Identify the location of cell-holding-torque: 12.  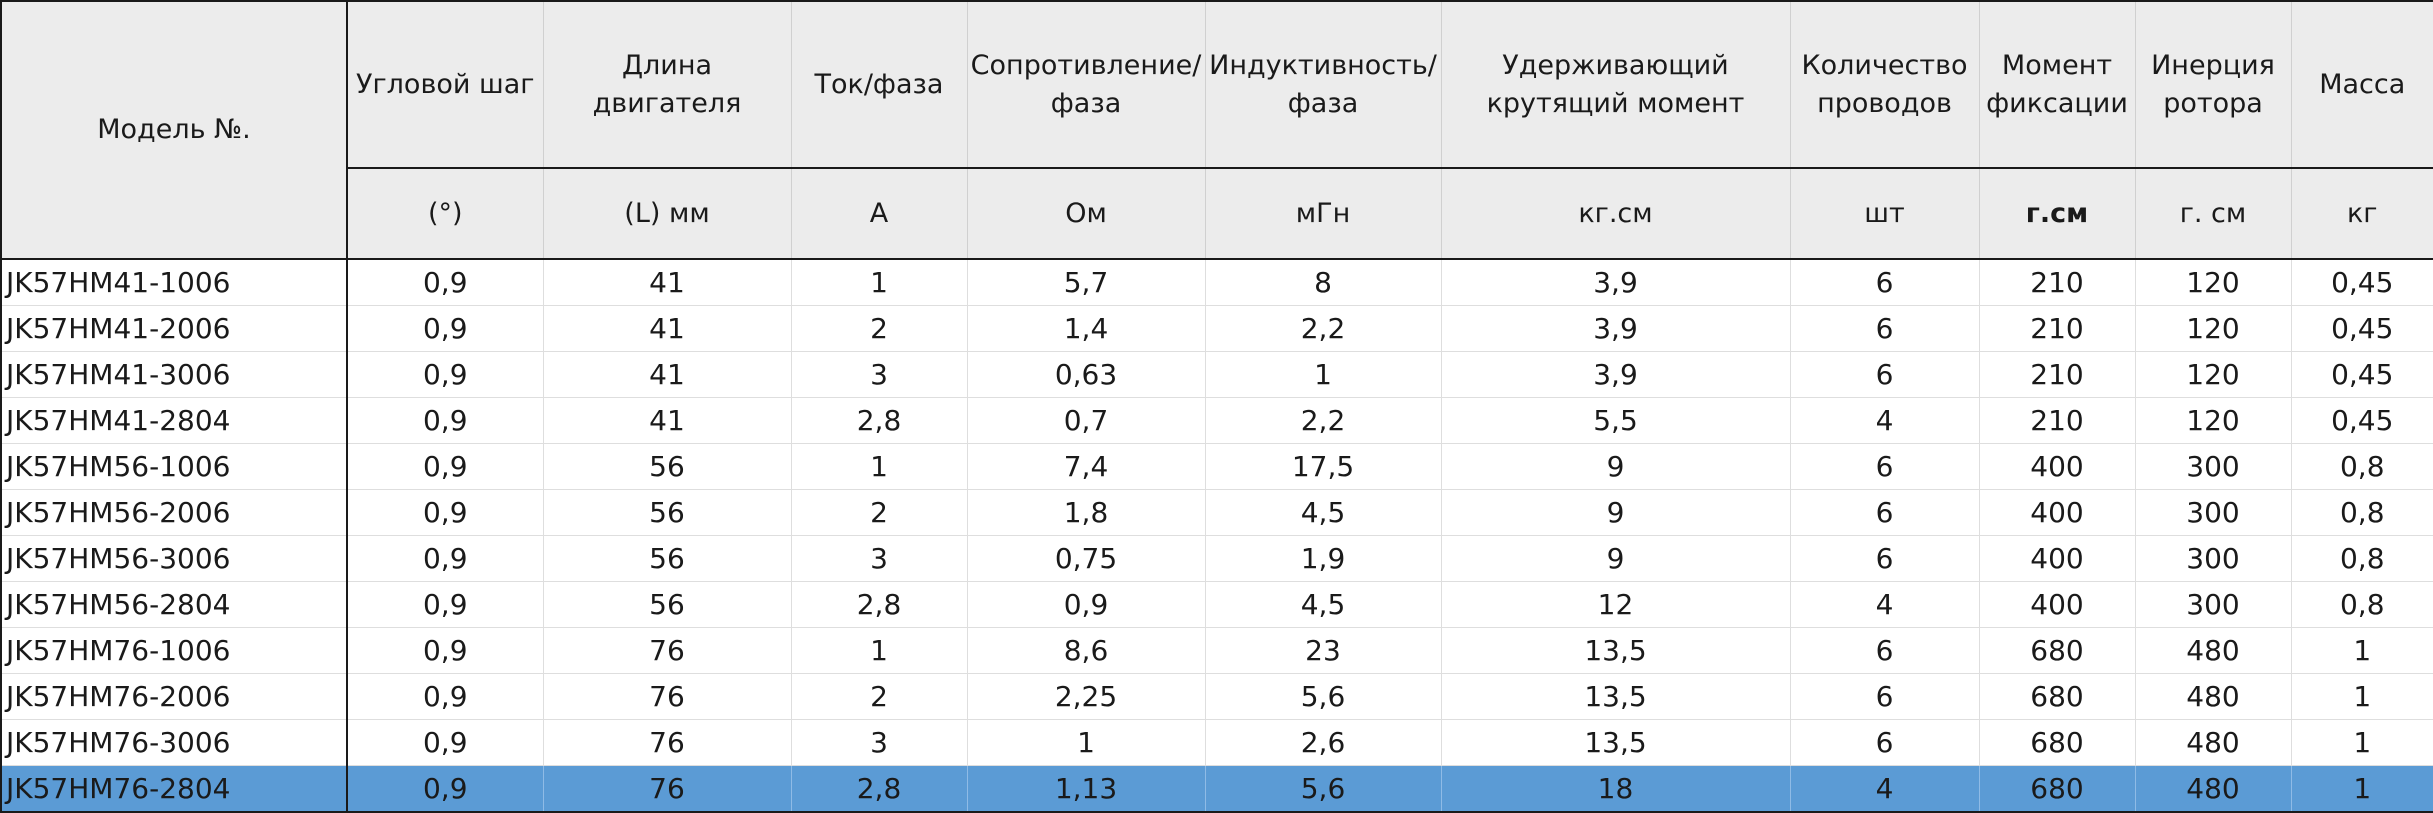
(1615, 604).